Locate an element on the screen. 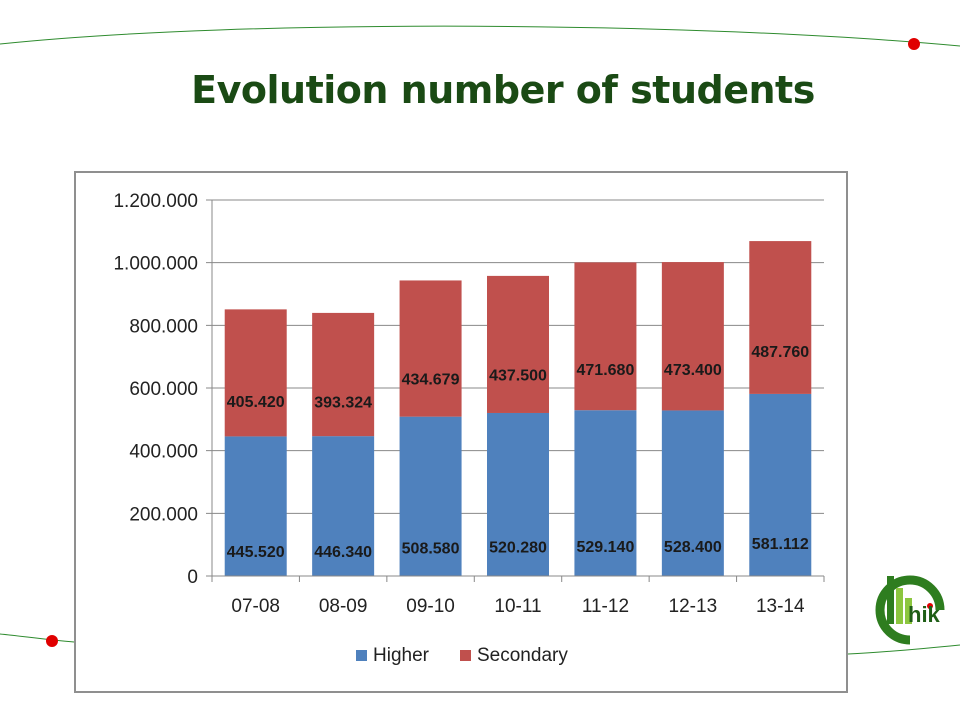 The image size is (960, 720). data-label: 581.112 is located at coordinates (780, 544).